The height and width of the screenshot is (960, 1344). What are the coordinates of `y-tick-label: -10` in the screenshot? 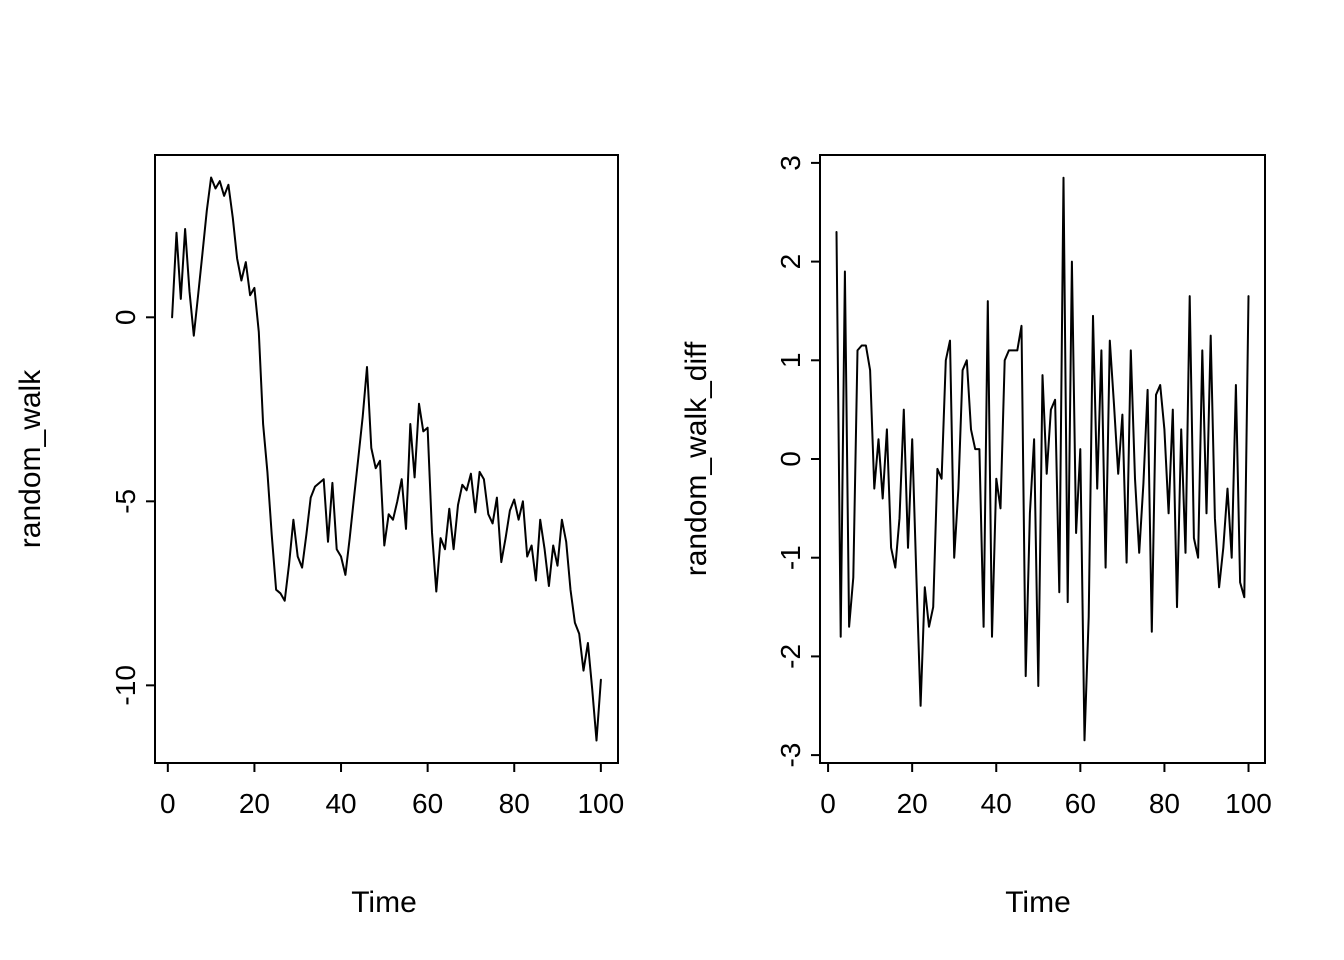 It's located at (125, 685).